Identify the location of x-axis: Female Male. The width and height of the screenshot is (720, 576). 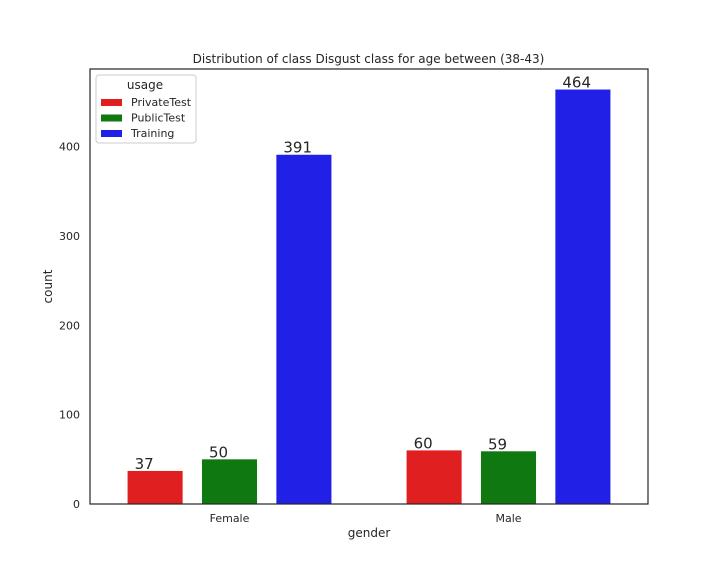
(366, 518).